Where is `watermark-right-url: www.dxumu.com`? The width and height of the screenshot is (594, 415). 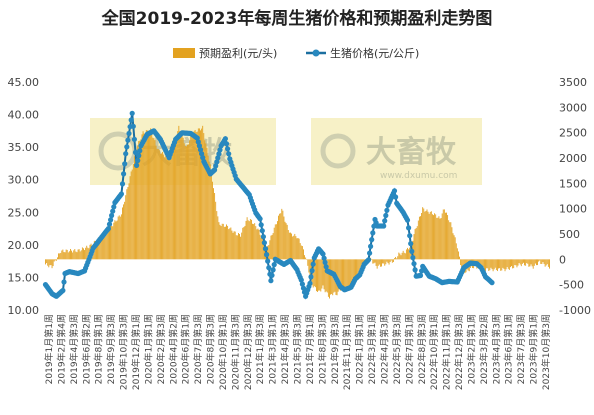 watermark-right-url: www.dxumu.com is located at coordinates (418, 176).